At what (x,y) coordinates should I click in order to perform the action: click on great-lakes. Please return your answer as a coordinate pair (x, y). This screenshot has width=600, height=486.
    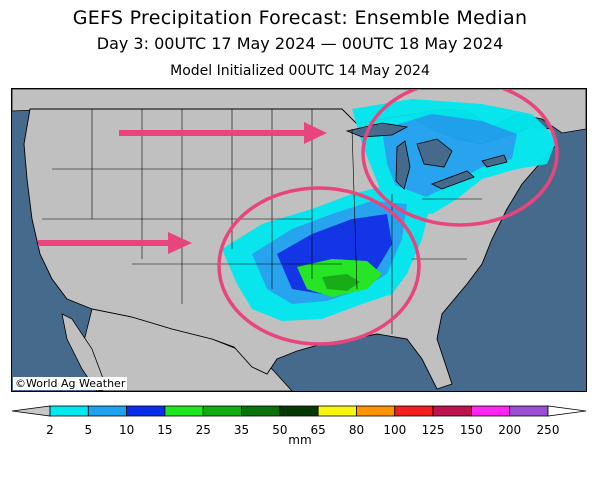
    Looking at the image, I should click on (426, 156).